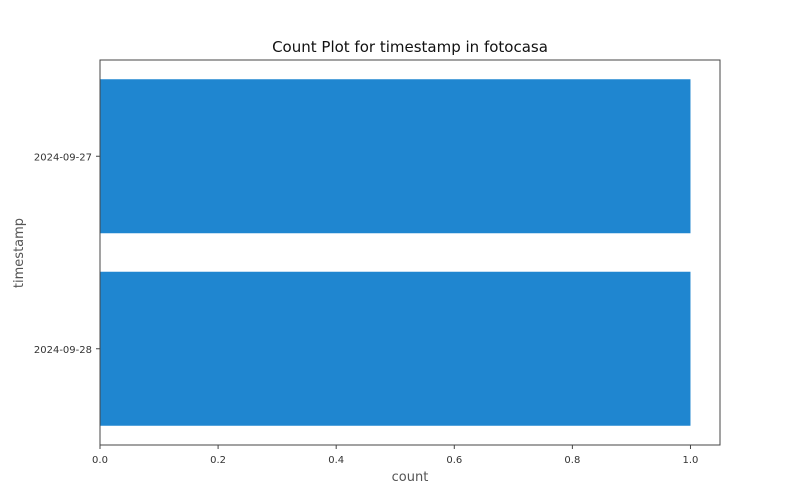 This screenshot has width=800, height=504. What do you see at coordinates (572, 460) in the screenshot?
I see `x-tick-label: 0.8` at bounding box center [572, 460].